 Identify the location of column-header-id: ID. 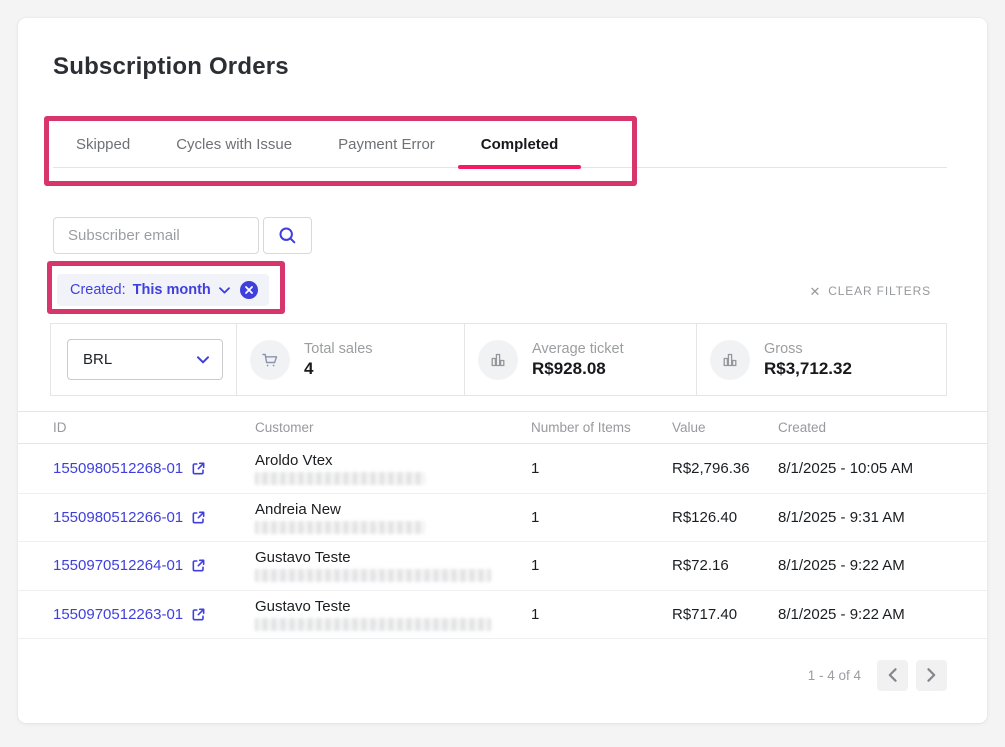
(60, 427).